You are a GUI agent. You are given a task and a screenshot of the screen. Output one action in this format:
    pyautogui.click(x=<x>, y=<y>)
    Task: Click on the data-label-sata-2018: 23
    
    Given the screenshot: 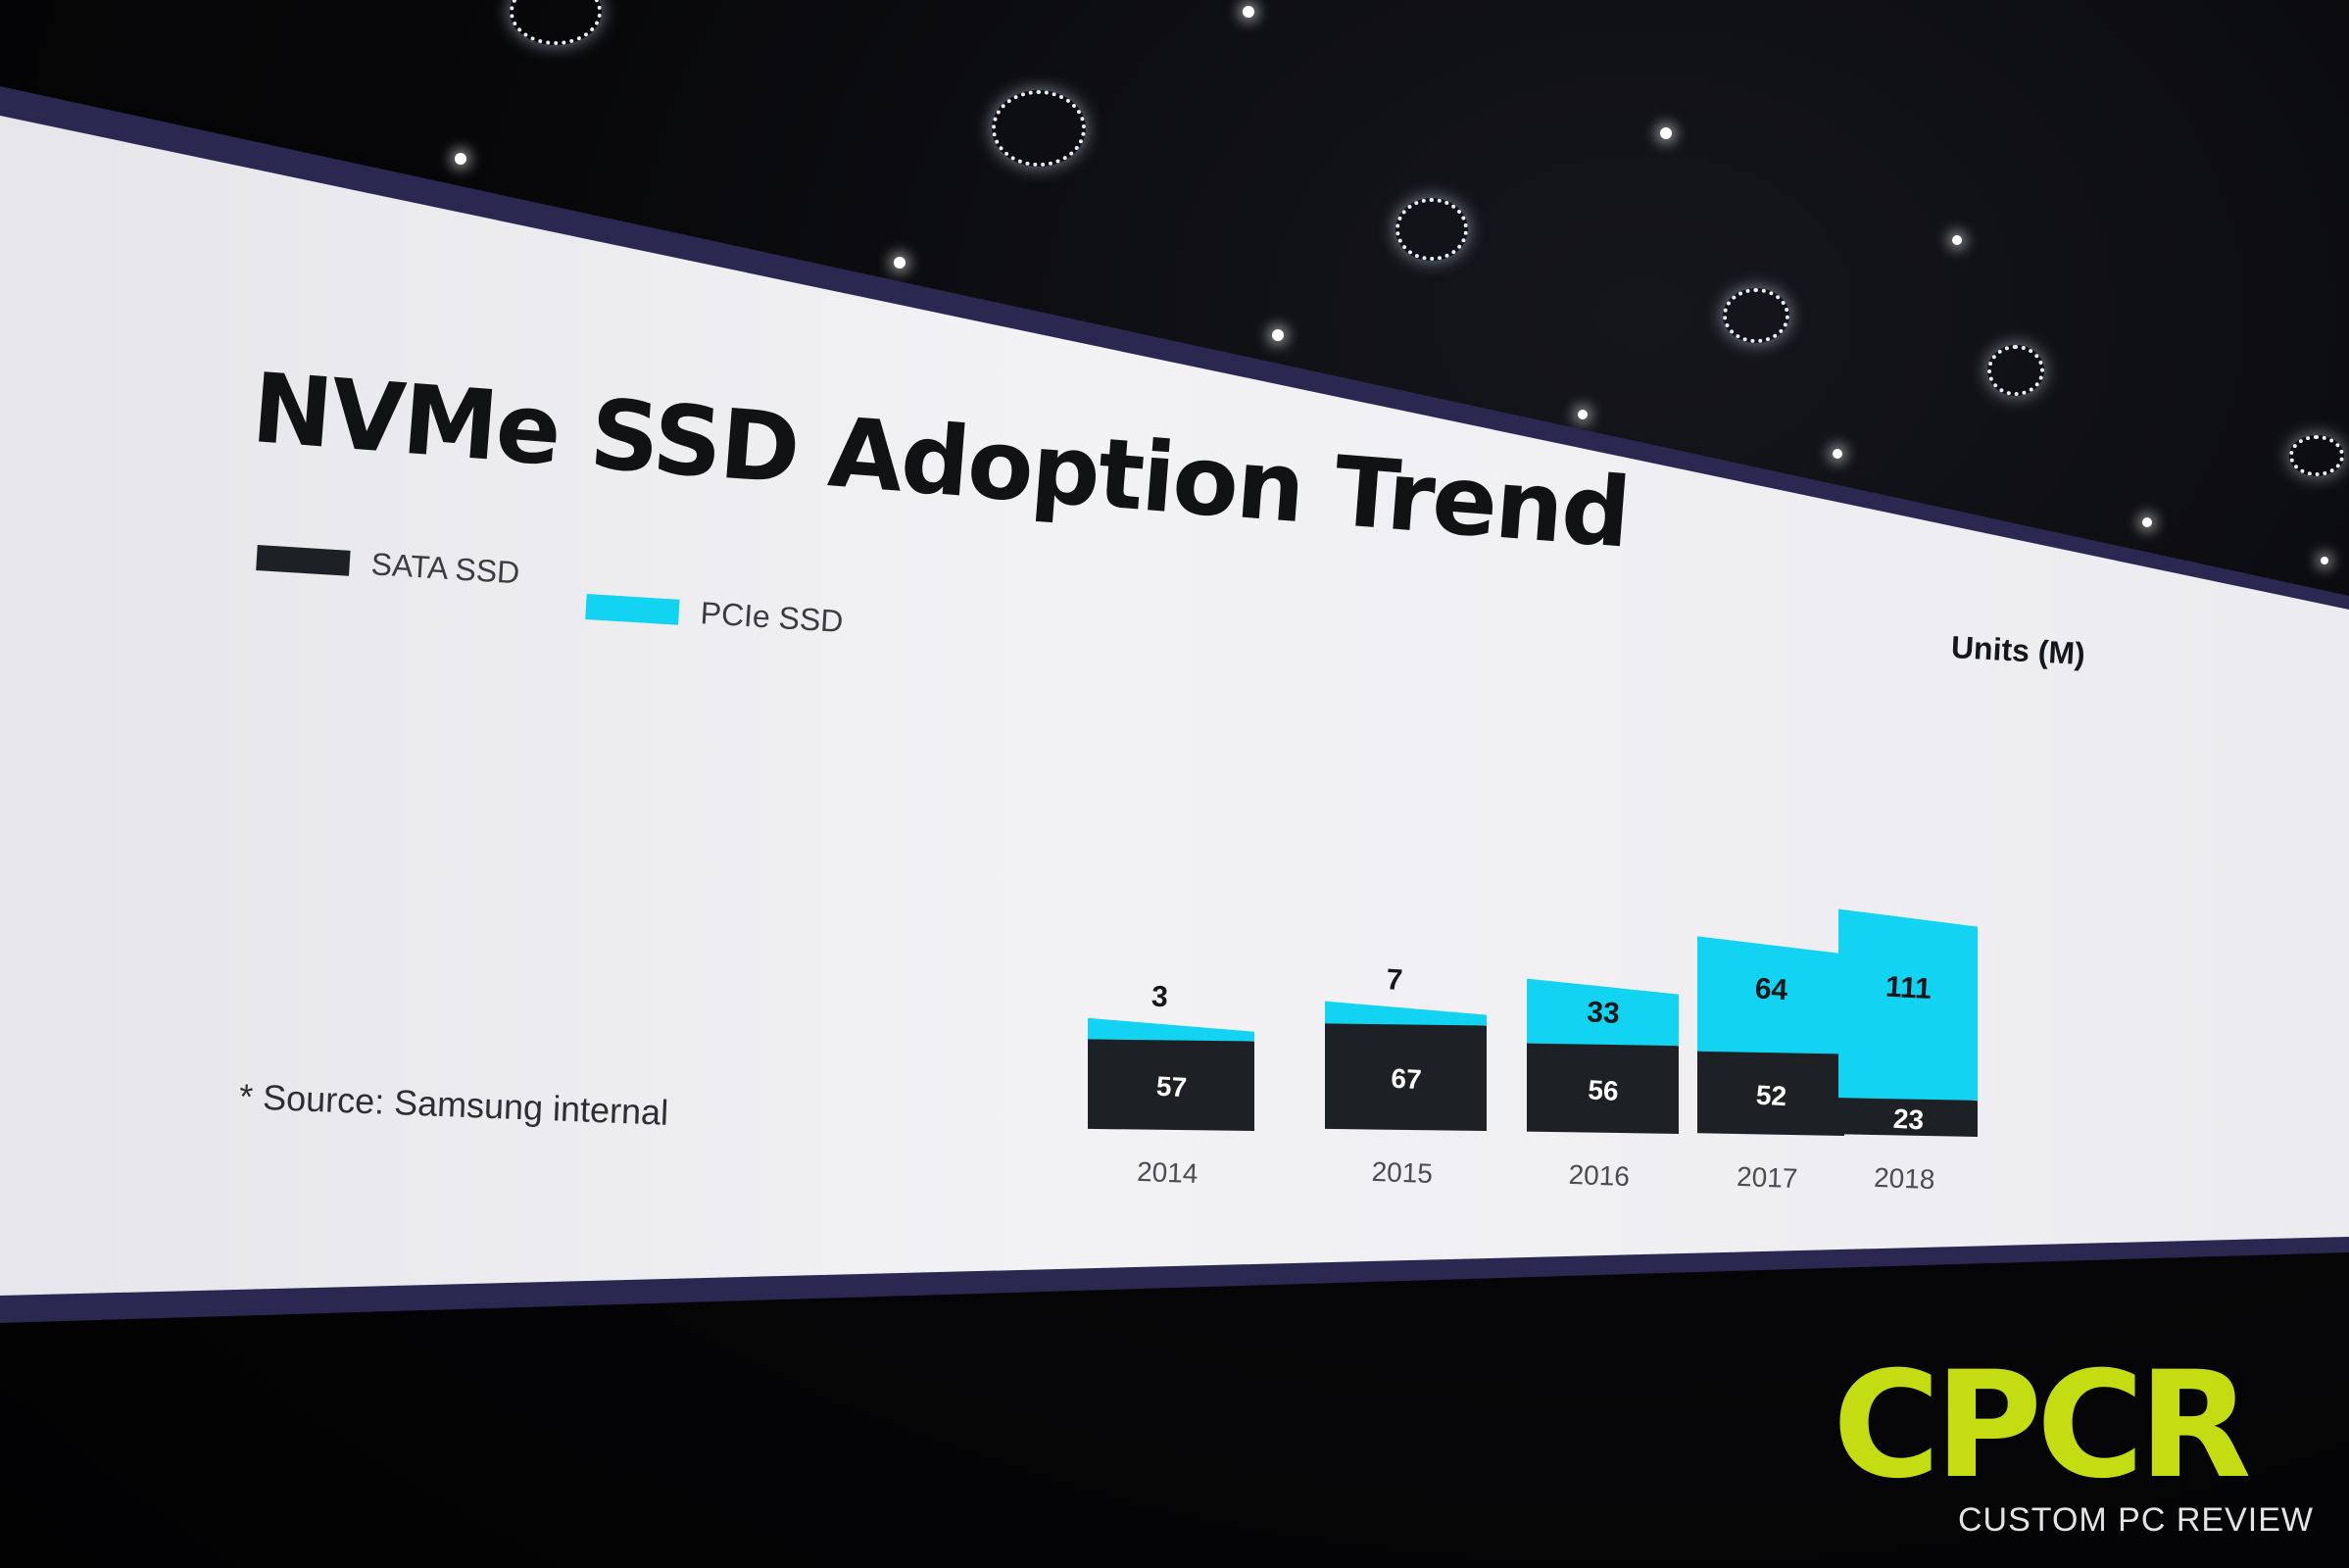 What is the action you would take?
    pyautogui.click(x=1909, y=1119)
    